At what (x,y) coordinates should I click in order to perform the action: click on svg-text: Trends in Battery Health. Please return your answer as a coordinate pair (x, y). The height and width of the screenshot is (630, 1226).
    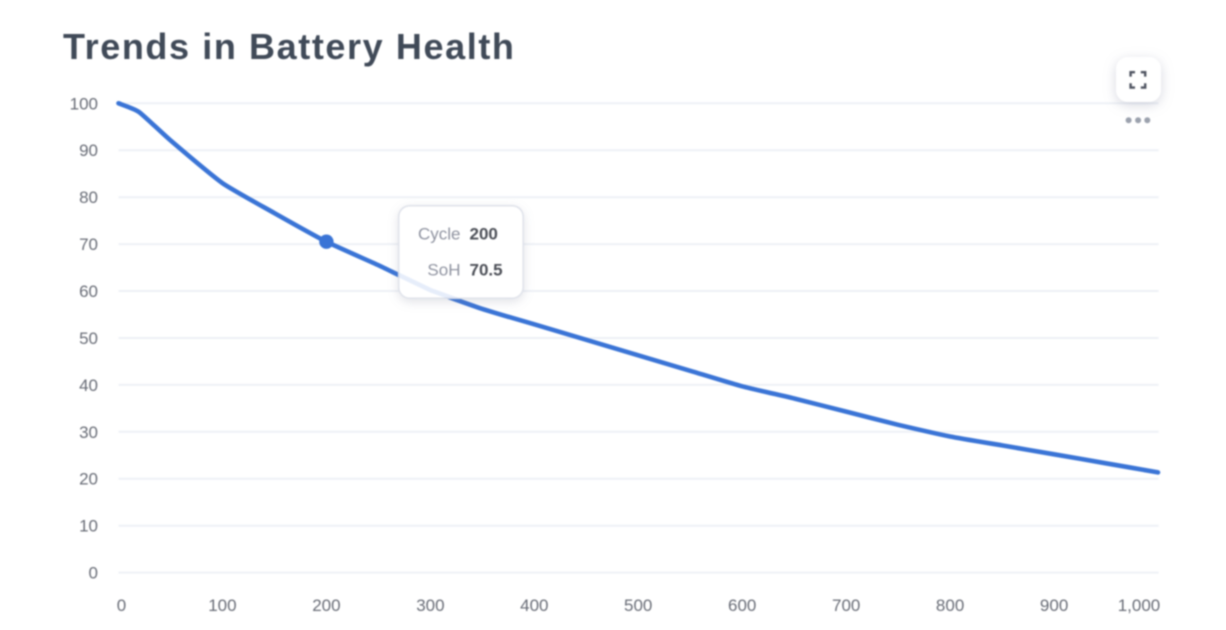
    Looking at the image, I should click on (289, 46).